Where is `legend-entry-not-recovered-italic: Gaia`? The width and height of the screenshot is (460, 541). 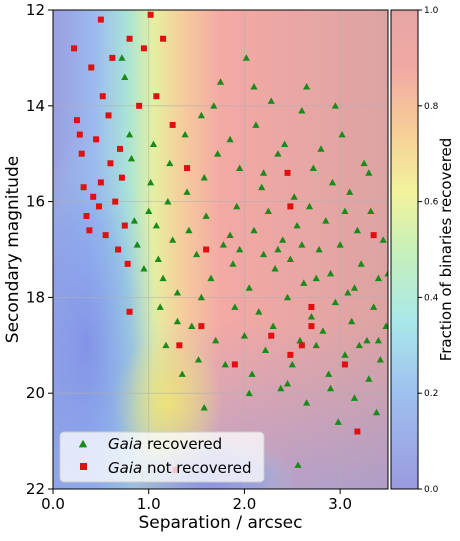
legend-entry-not-recovered-italic: Gaia is located at coordinates (125, 468).